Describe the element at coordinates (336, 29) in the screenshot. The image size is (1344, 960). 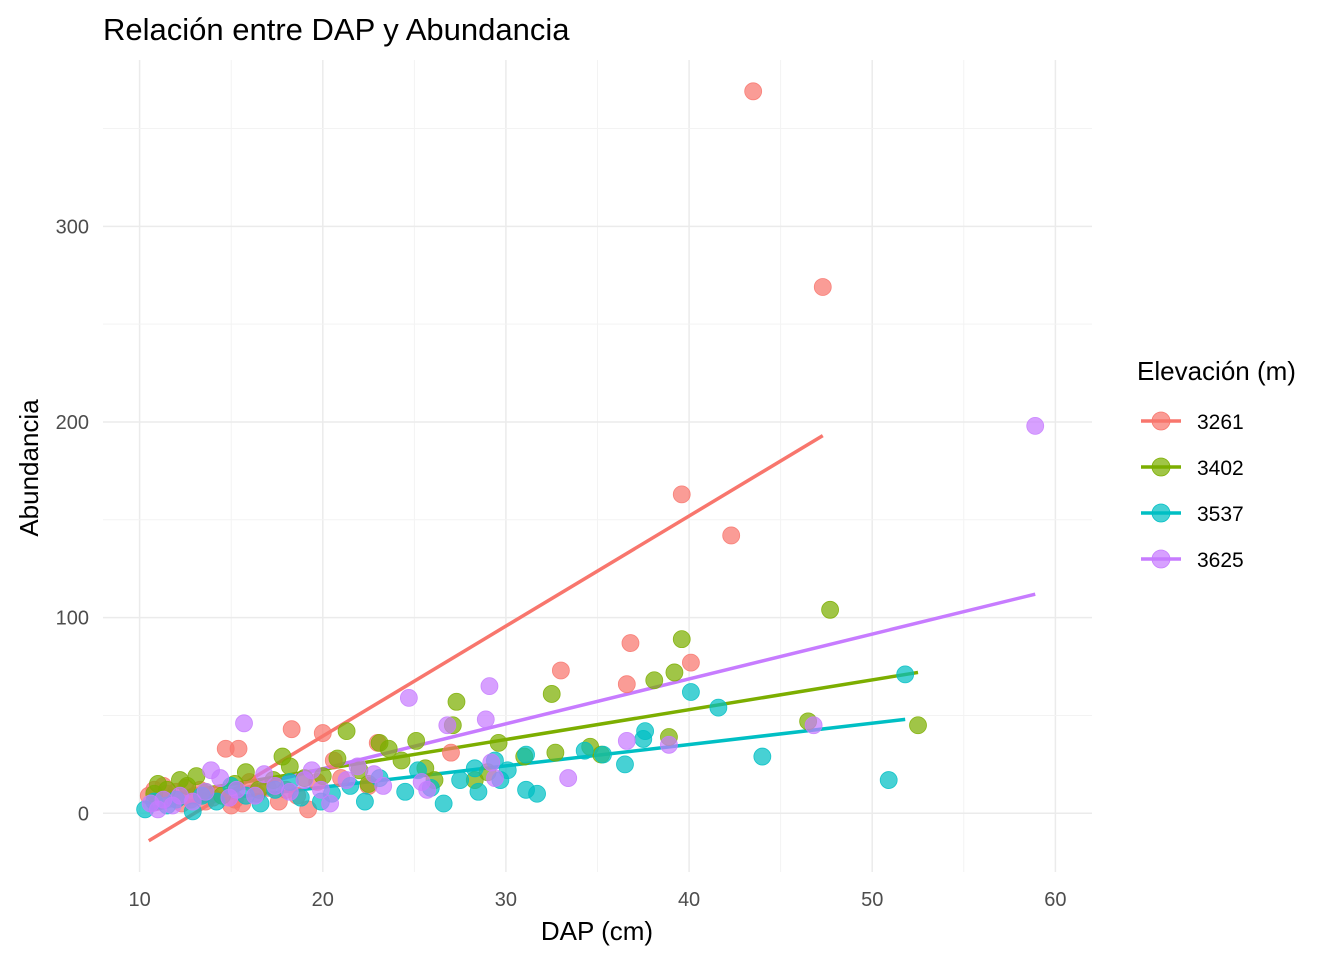
I see `chart-title: Relación entre DAP y Abundancia` at that location.